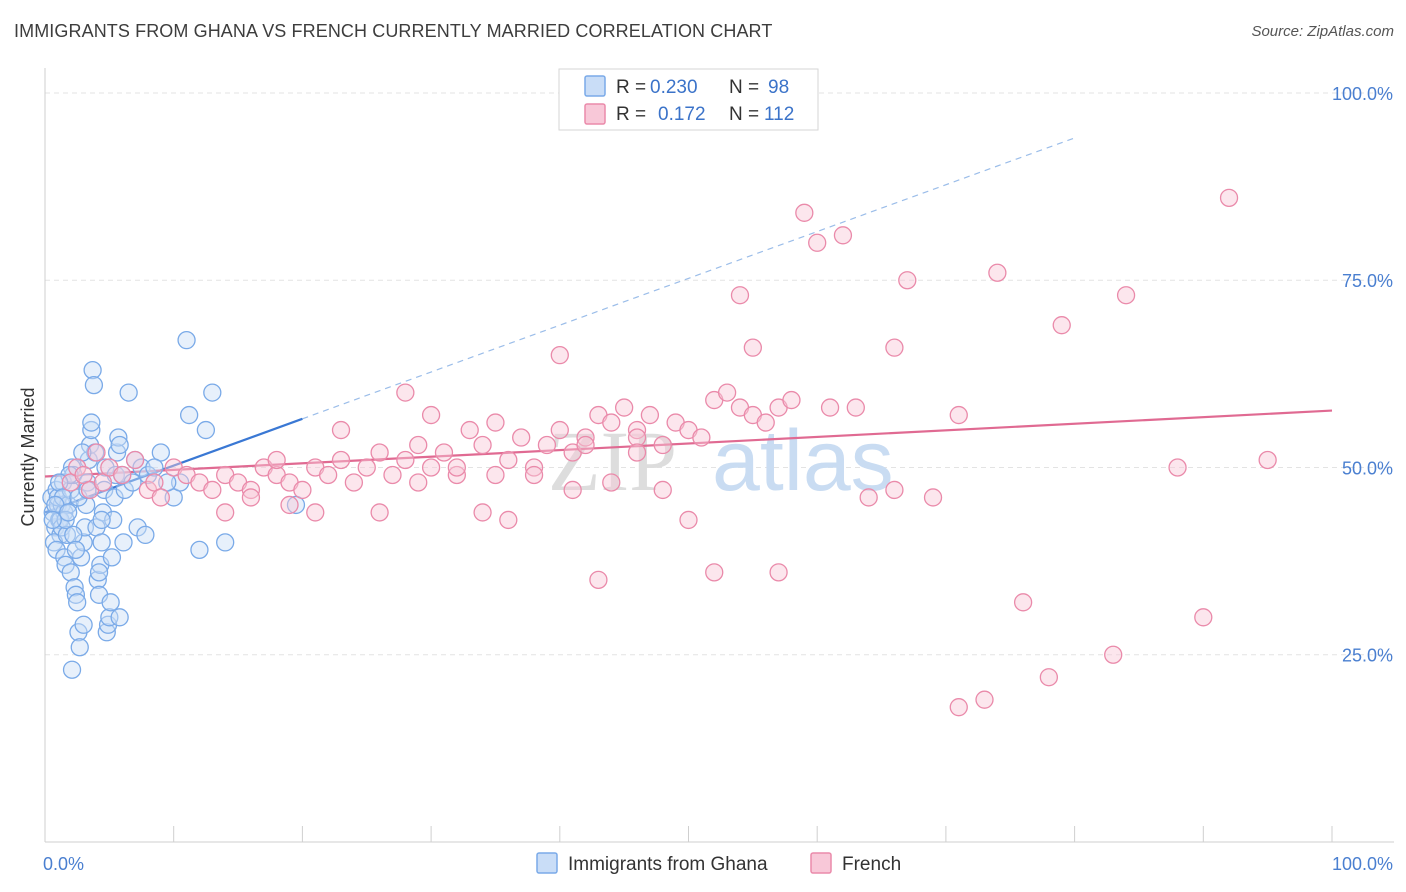 The height and width of the screenshot is (892, 1406). I want to click on watermark: ZIP atlas, so click(721, 461).